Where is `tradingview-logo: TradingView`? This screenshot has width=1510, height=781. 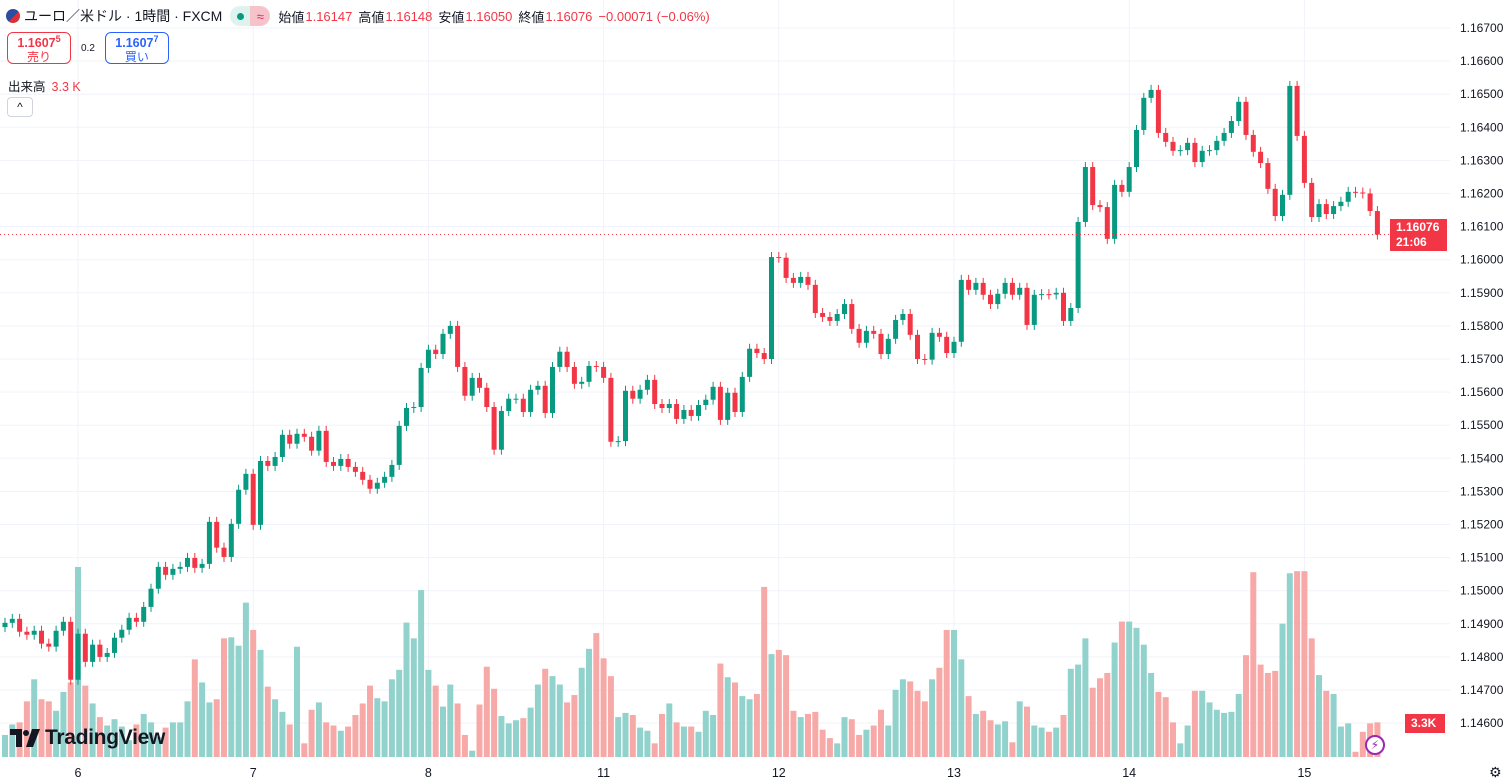
tradingview-logo: TradingView is located at coordinates (87, 738).